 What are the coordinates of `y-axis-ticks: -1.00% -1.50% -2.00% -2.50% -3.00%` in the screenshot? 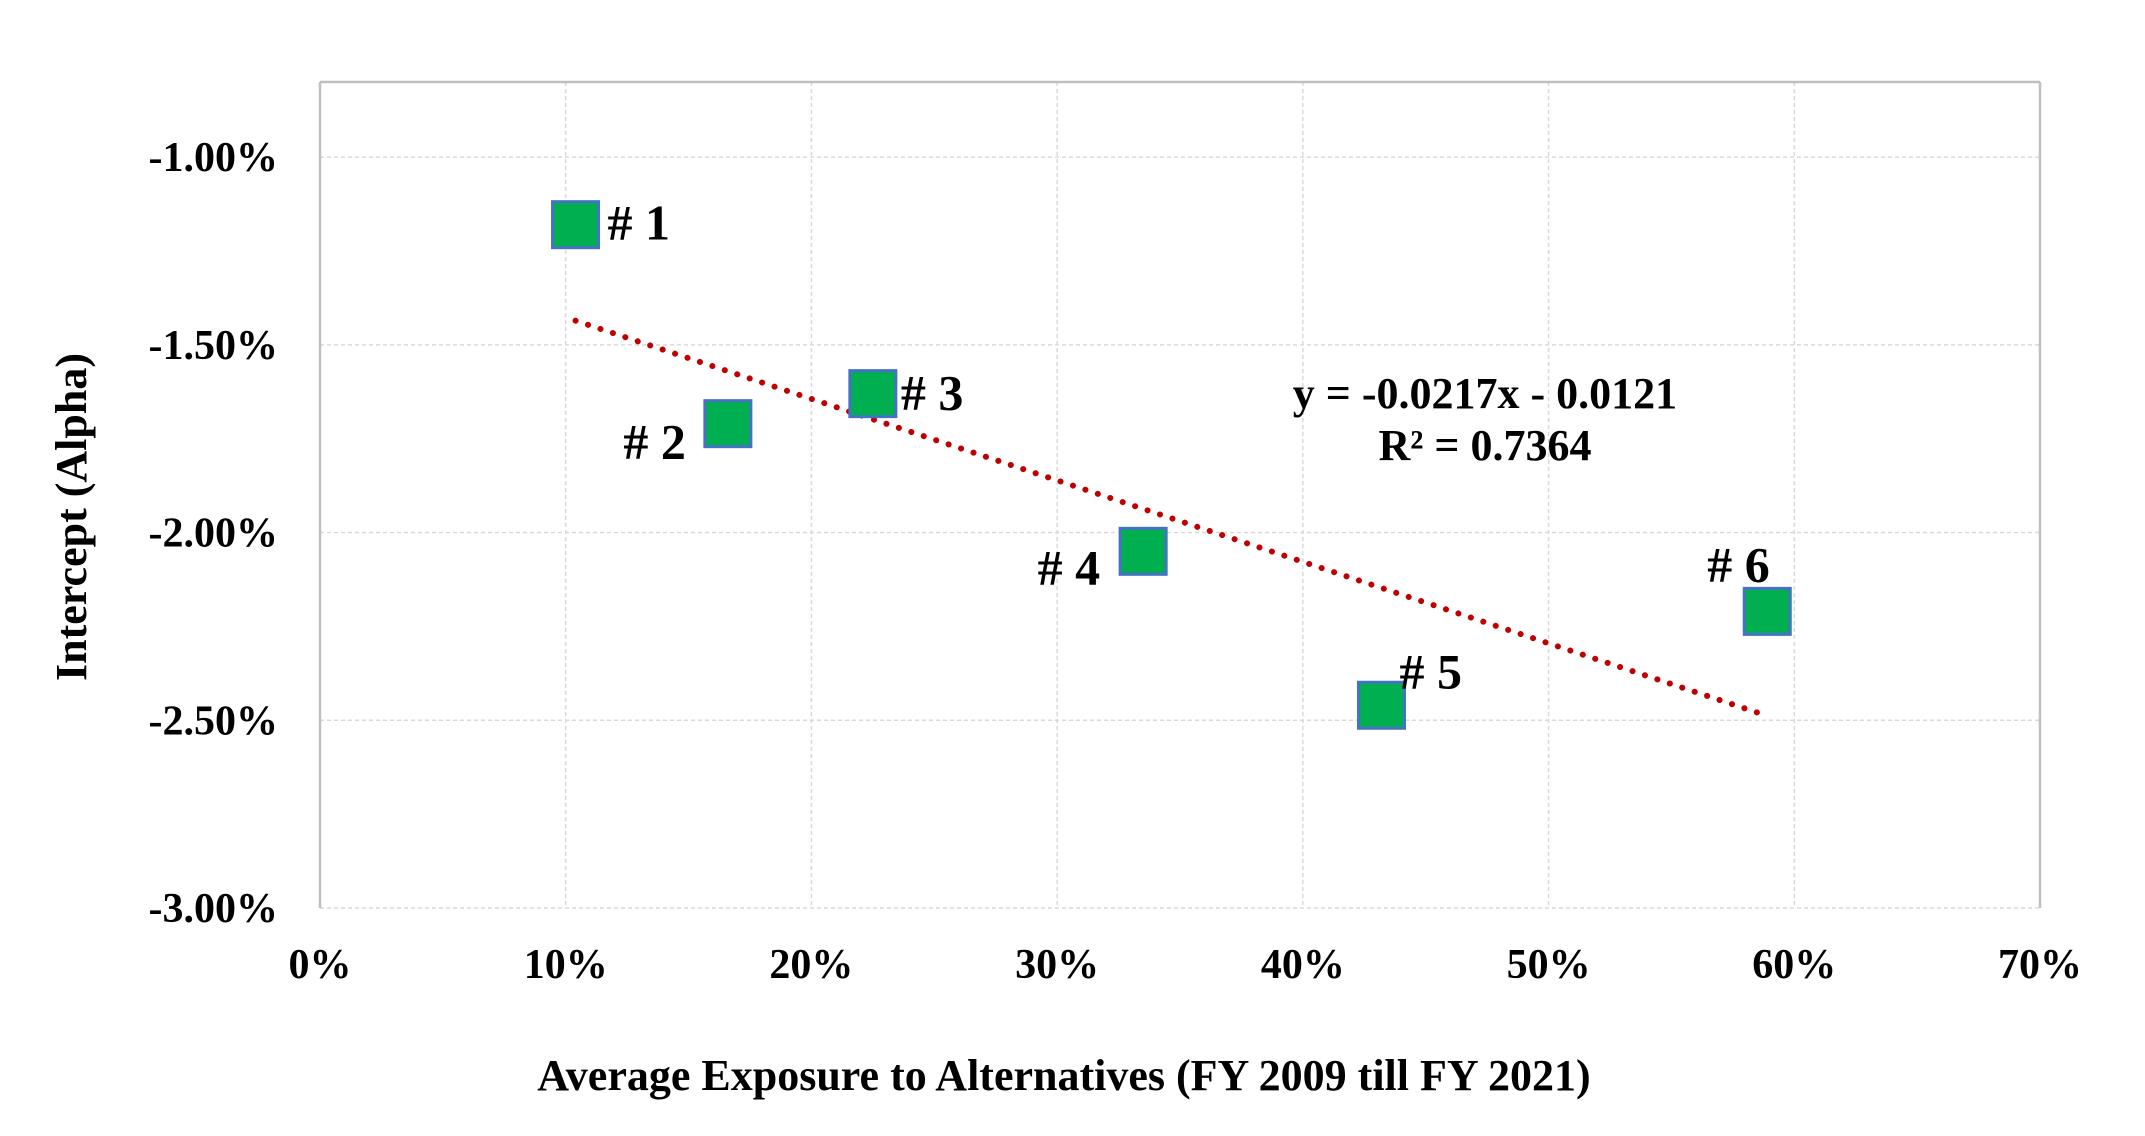 It's located at (214, 533).